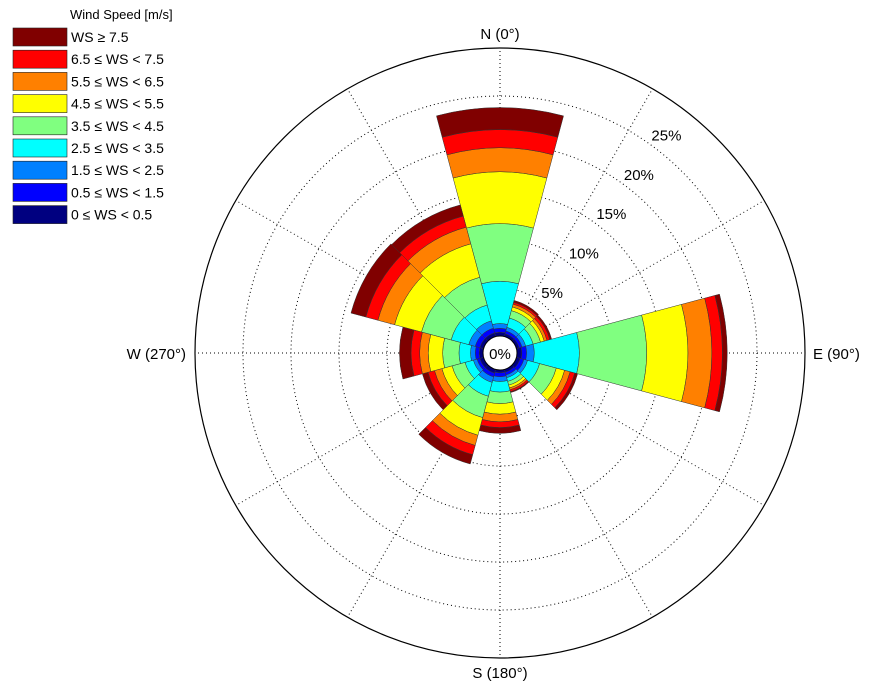  Describe the element at coordinates (666, 135) in the screenshot. I see `radial-tick-label: 25%` at that location.